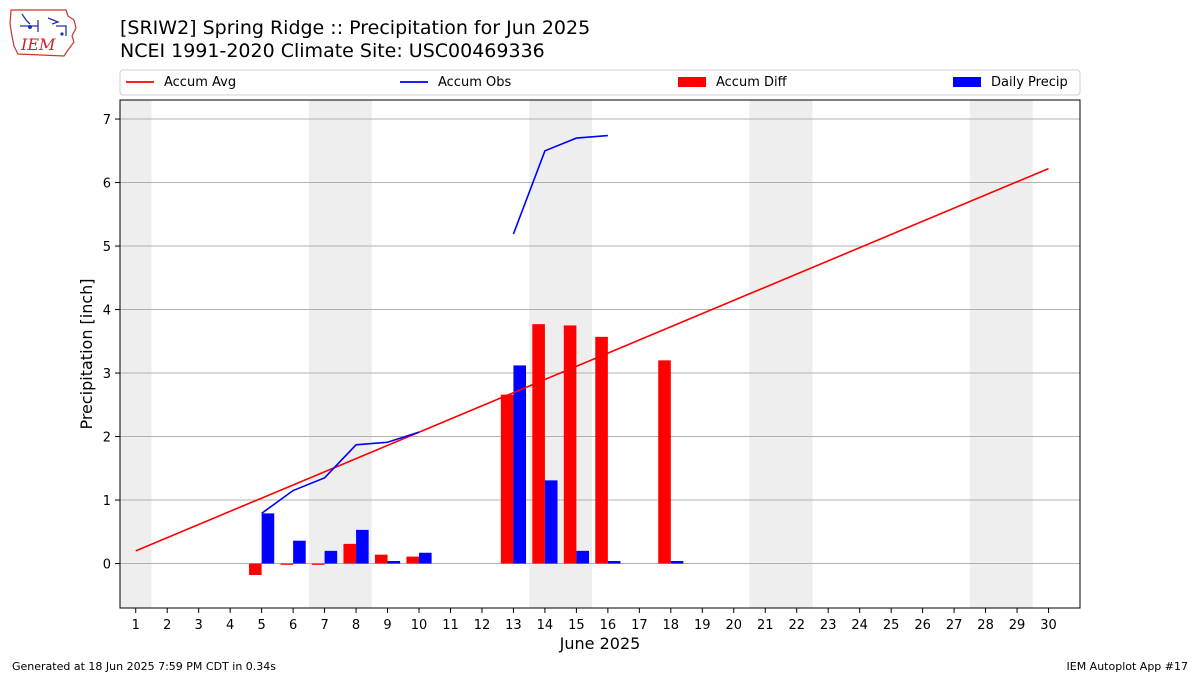  I want to click on chart-subtitle: NCEI 1991-2020 Climate Site: USC00469336, so click(332, 51).